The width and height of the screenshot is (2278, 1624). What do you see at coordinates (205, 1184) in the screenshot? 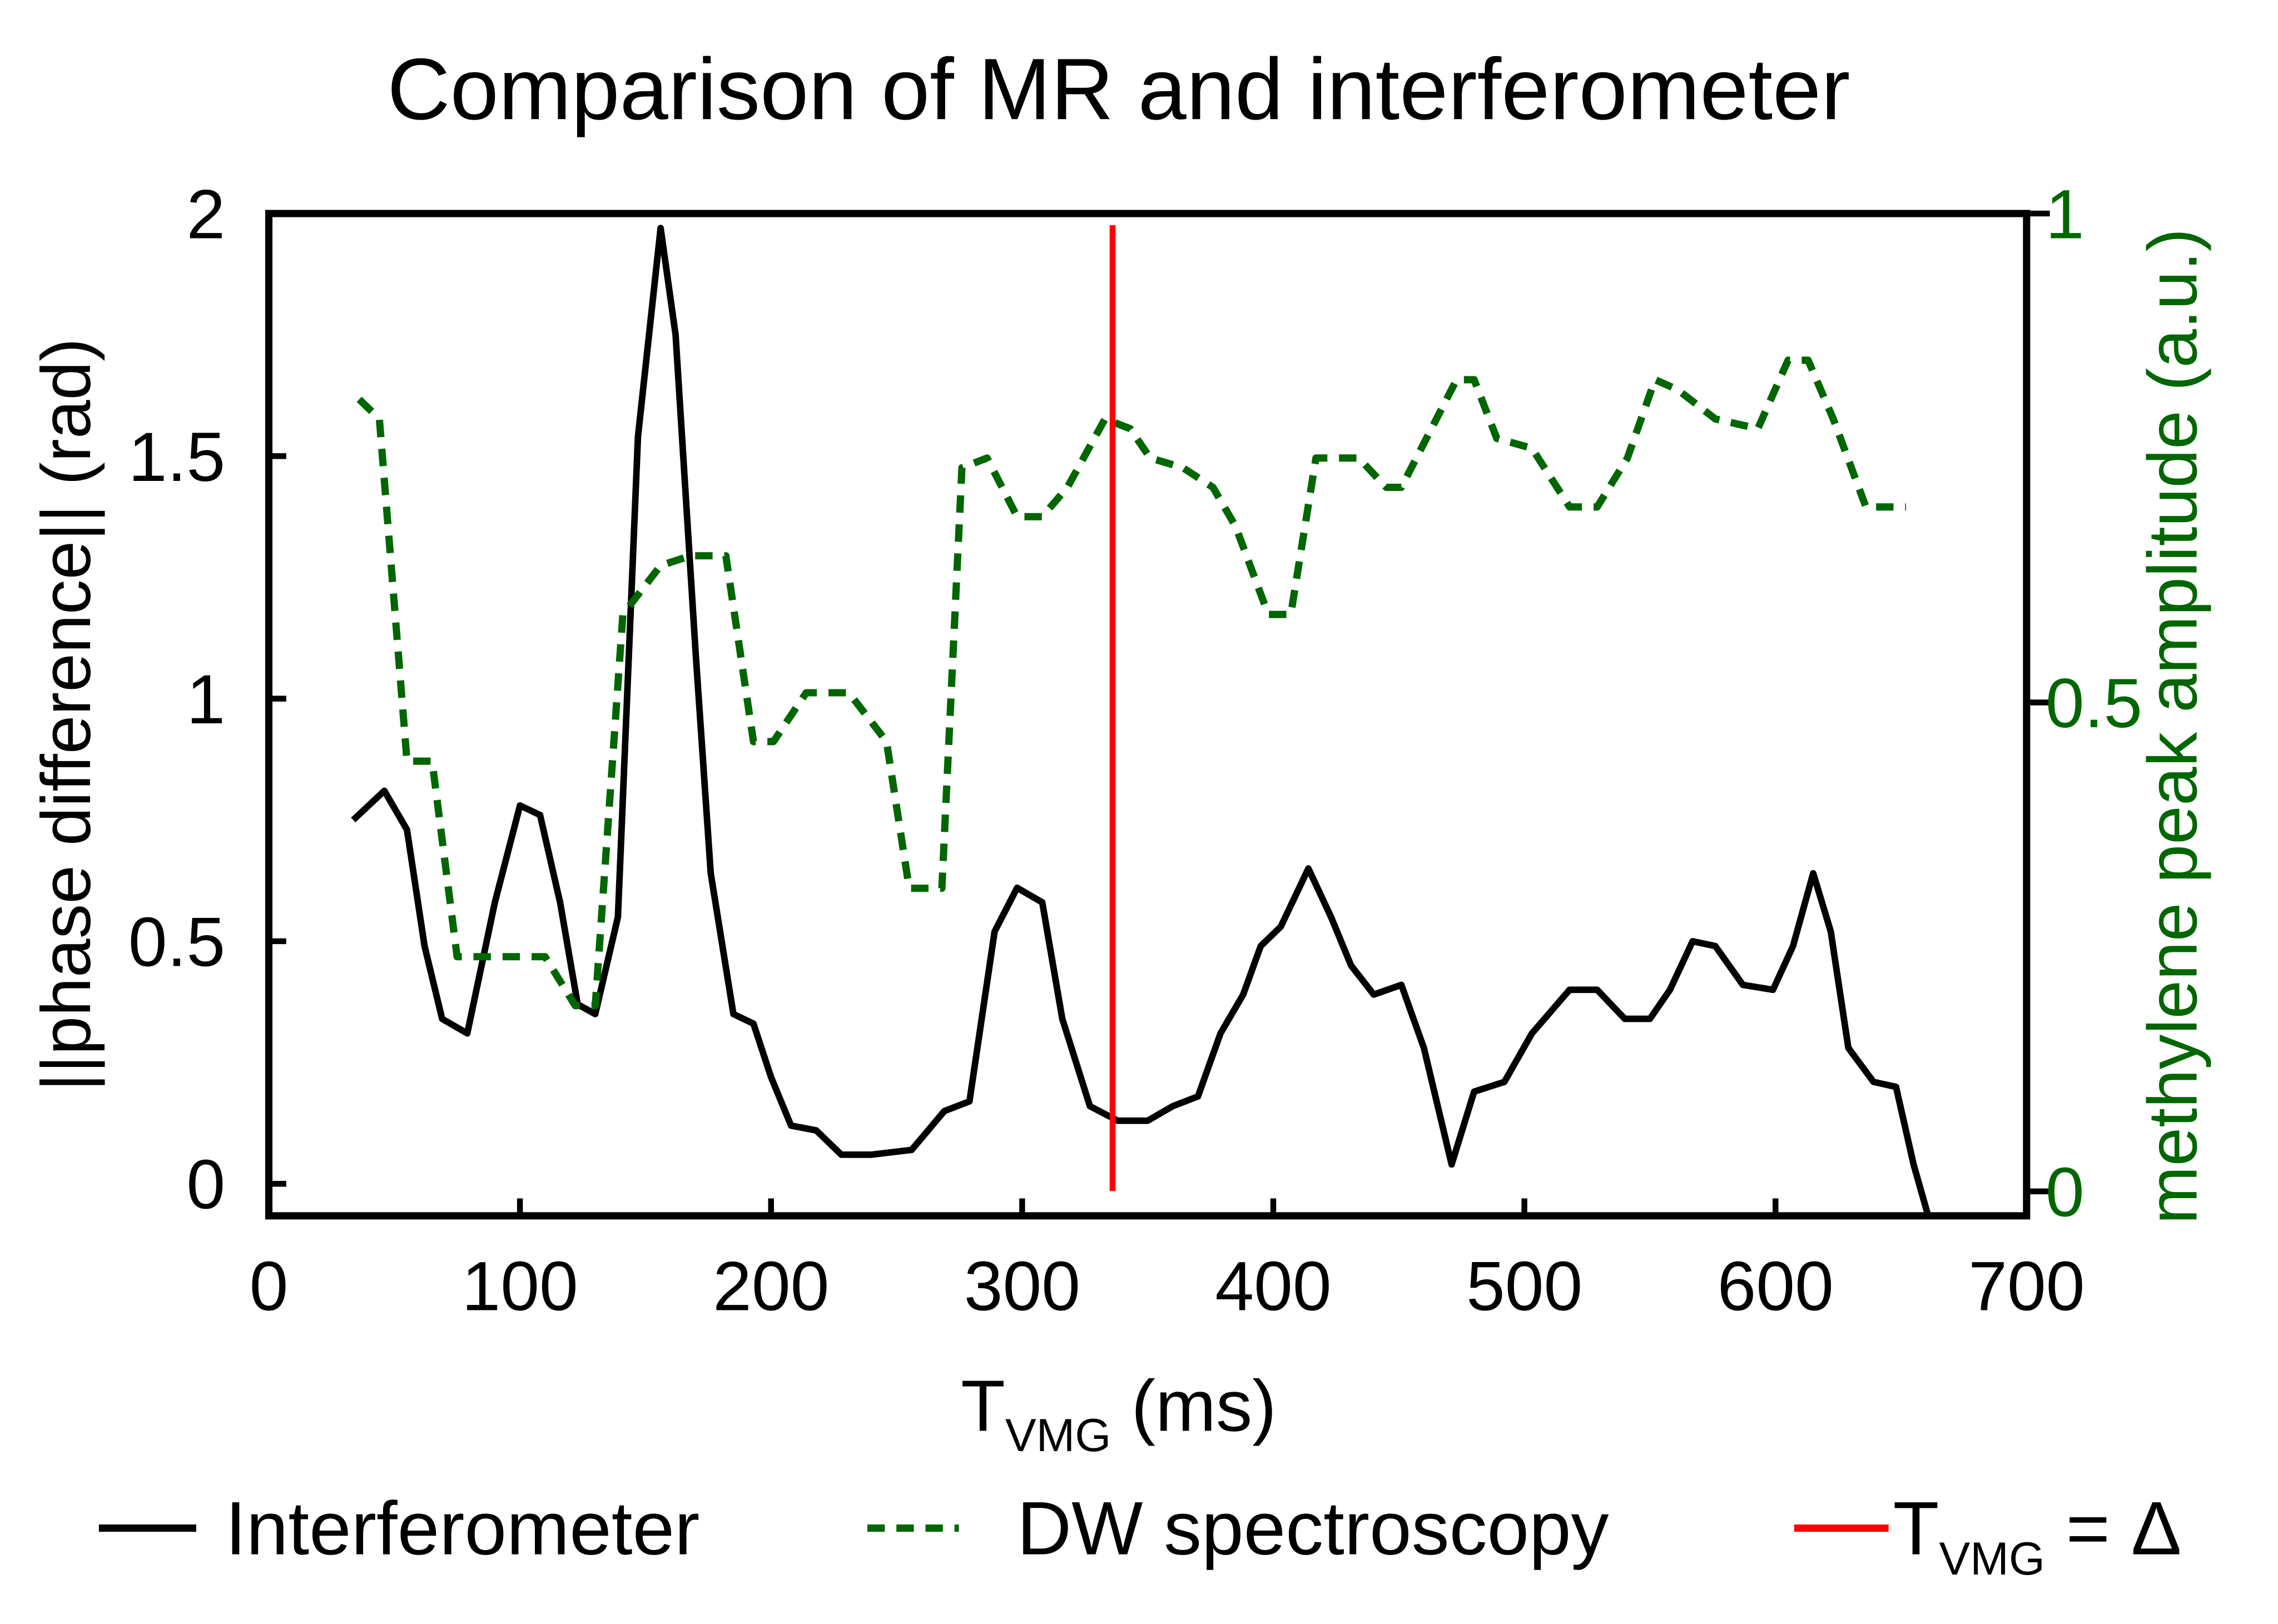
I see `y-tick-label: 0` at bounding box center [205, 1184].